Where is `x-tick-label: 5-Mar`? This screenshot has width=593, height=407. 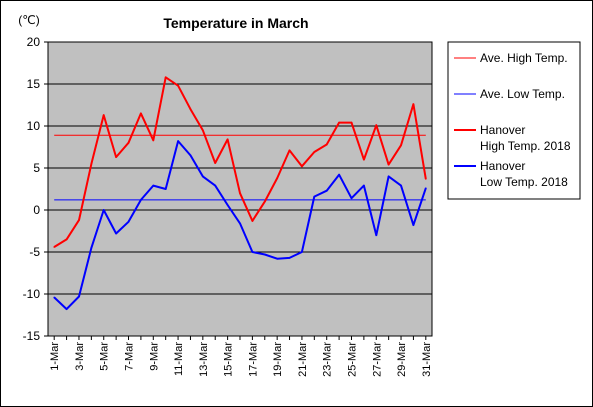 x-tick-label: 5-Mar is located at coordinates (105, 356).